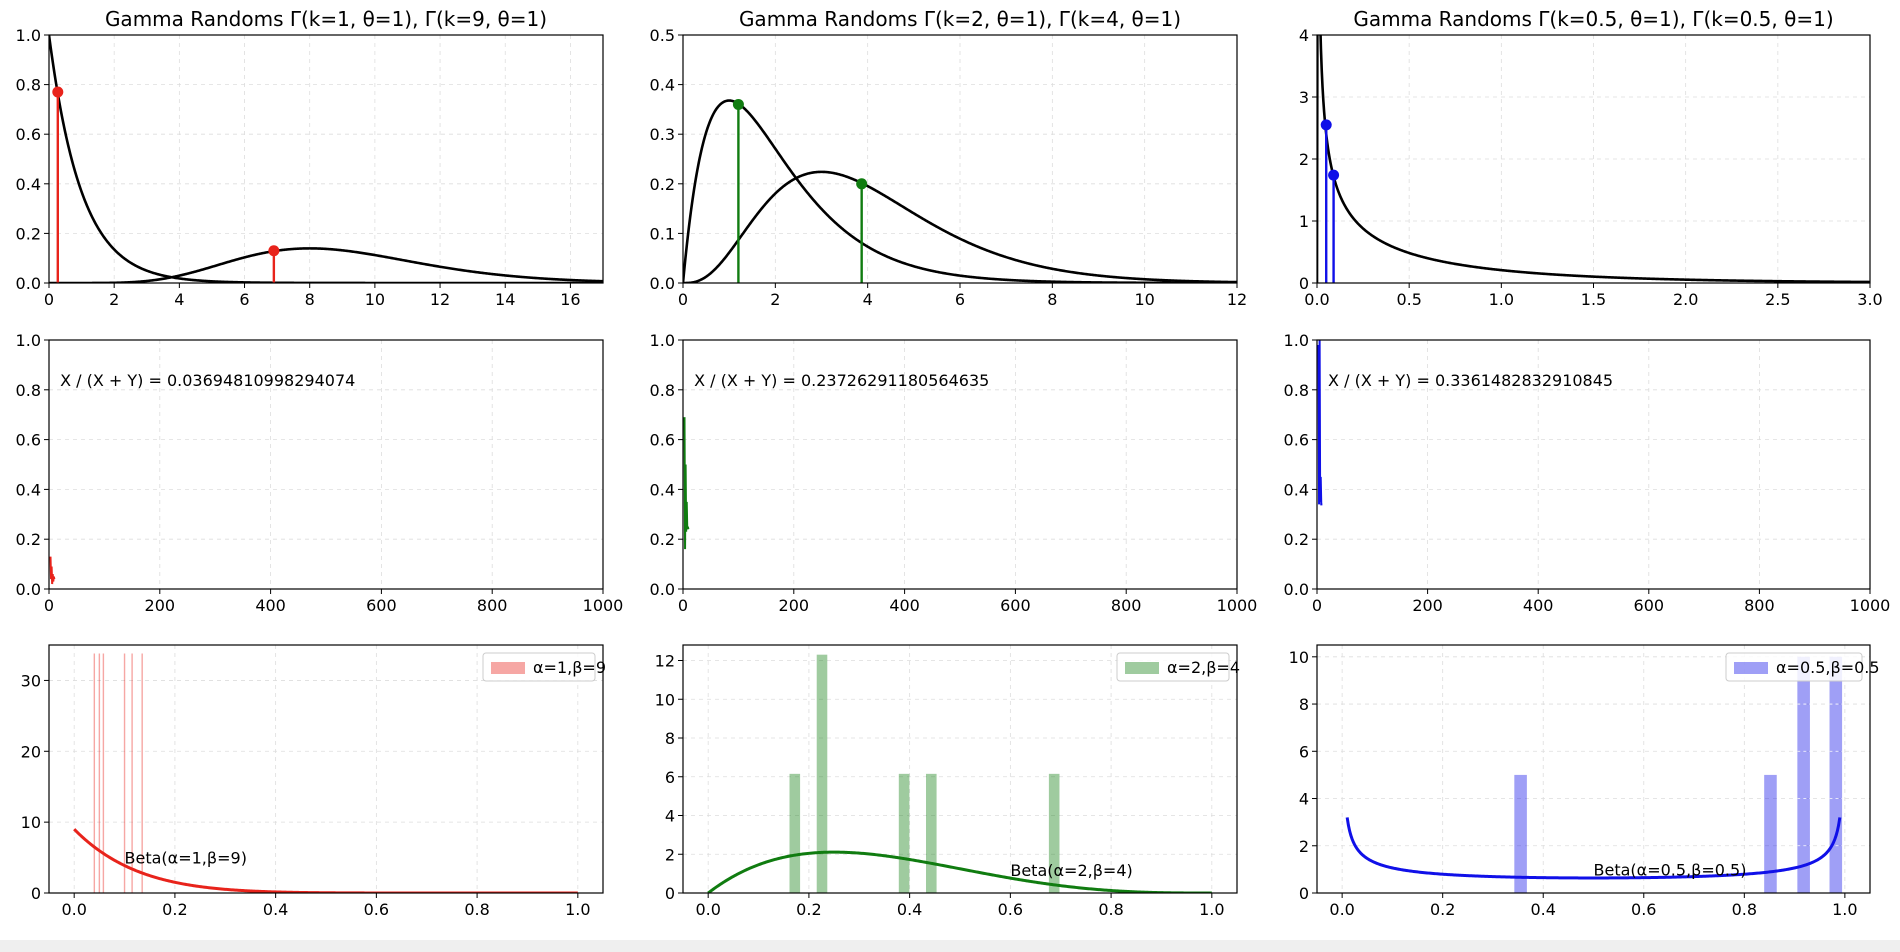 The height and width of the screenshot is (952, 1900). What do you see at coordinates (1777, 299) in the screenshot?
I see `x-tick-label-5: 2.5` at bounding box center [1777, 299].